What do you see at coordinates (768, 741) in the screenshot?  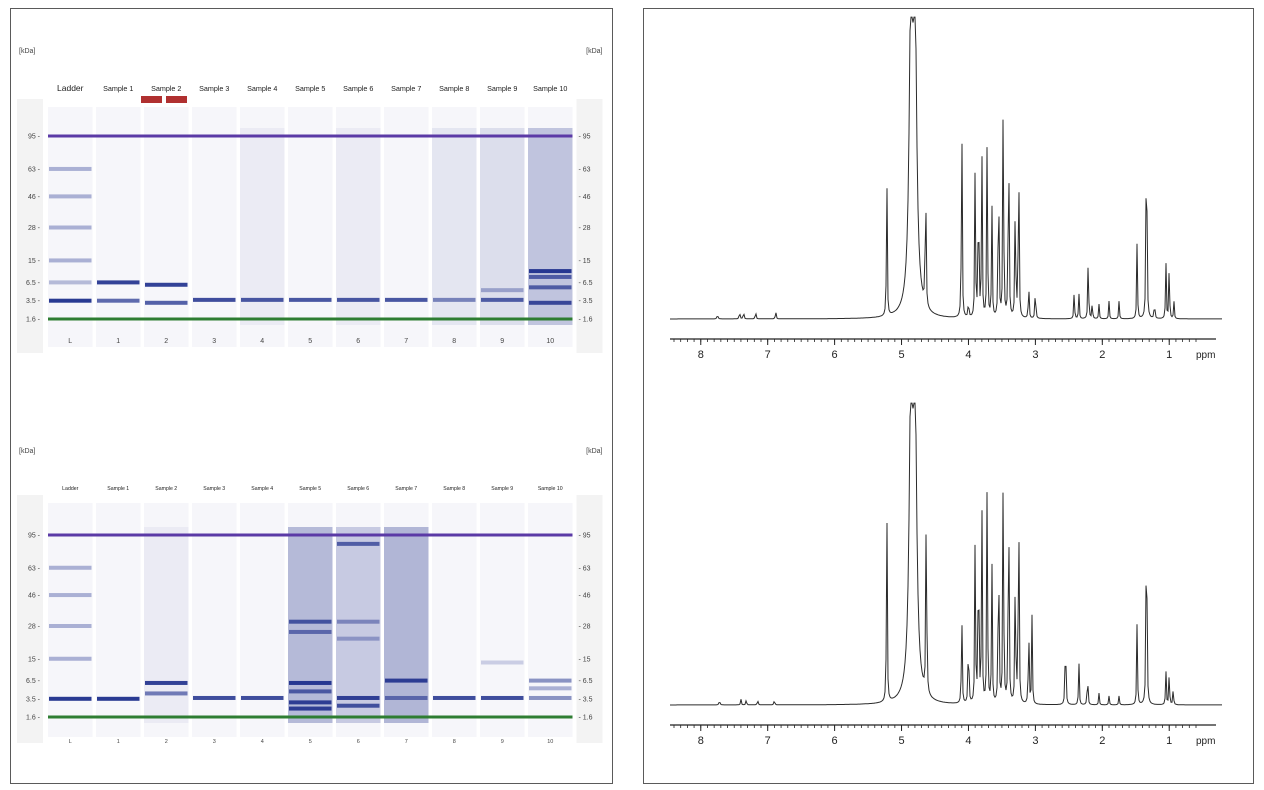 I see `nmr-tick-label: 7` at bounding box center [768, 741].